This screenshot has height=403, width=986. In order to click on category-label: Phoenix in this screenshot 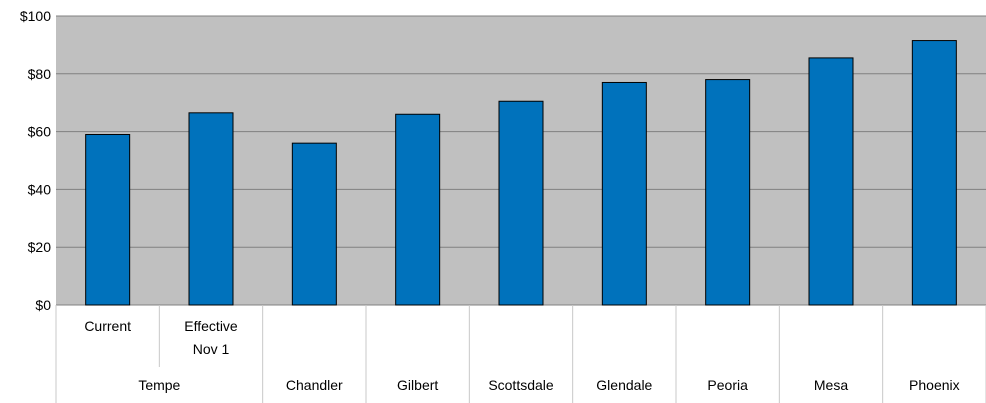, I will do `click(934, 385)`.